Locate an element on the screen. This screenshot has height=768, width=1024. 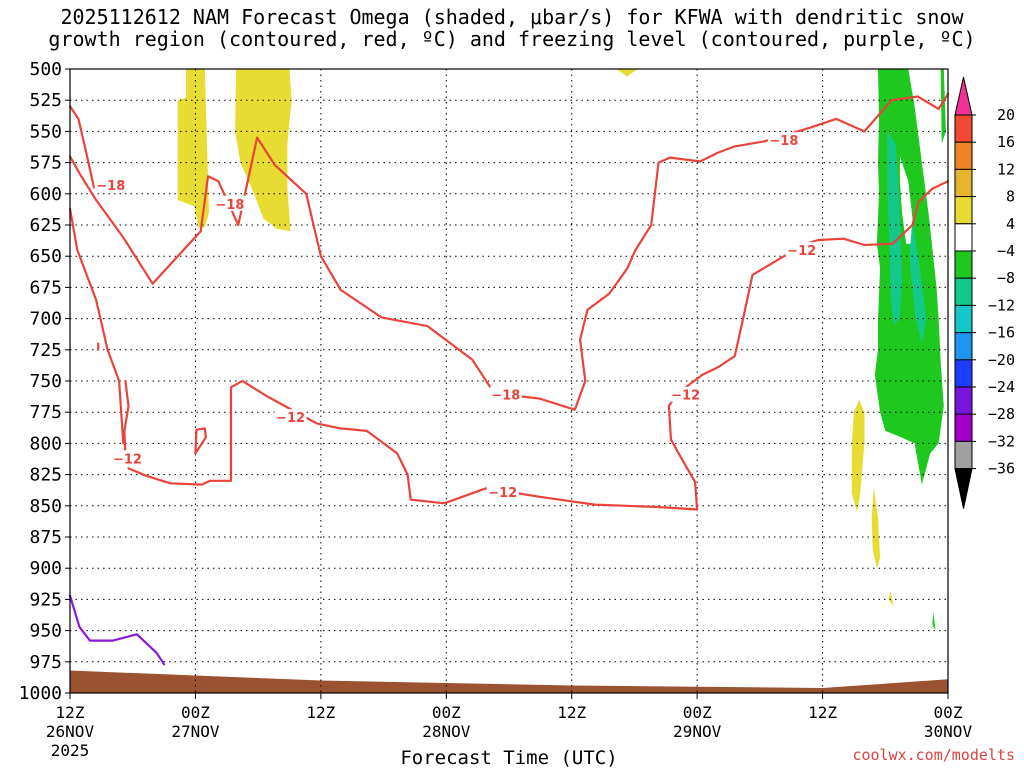
colorbar-bottom-arrow is located at coordinates (963, 488).